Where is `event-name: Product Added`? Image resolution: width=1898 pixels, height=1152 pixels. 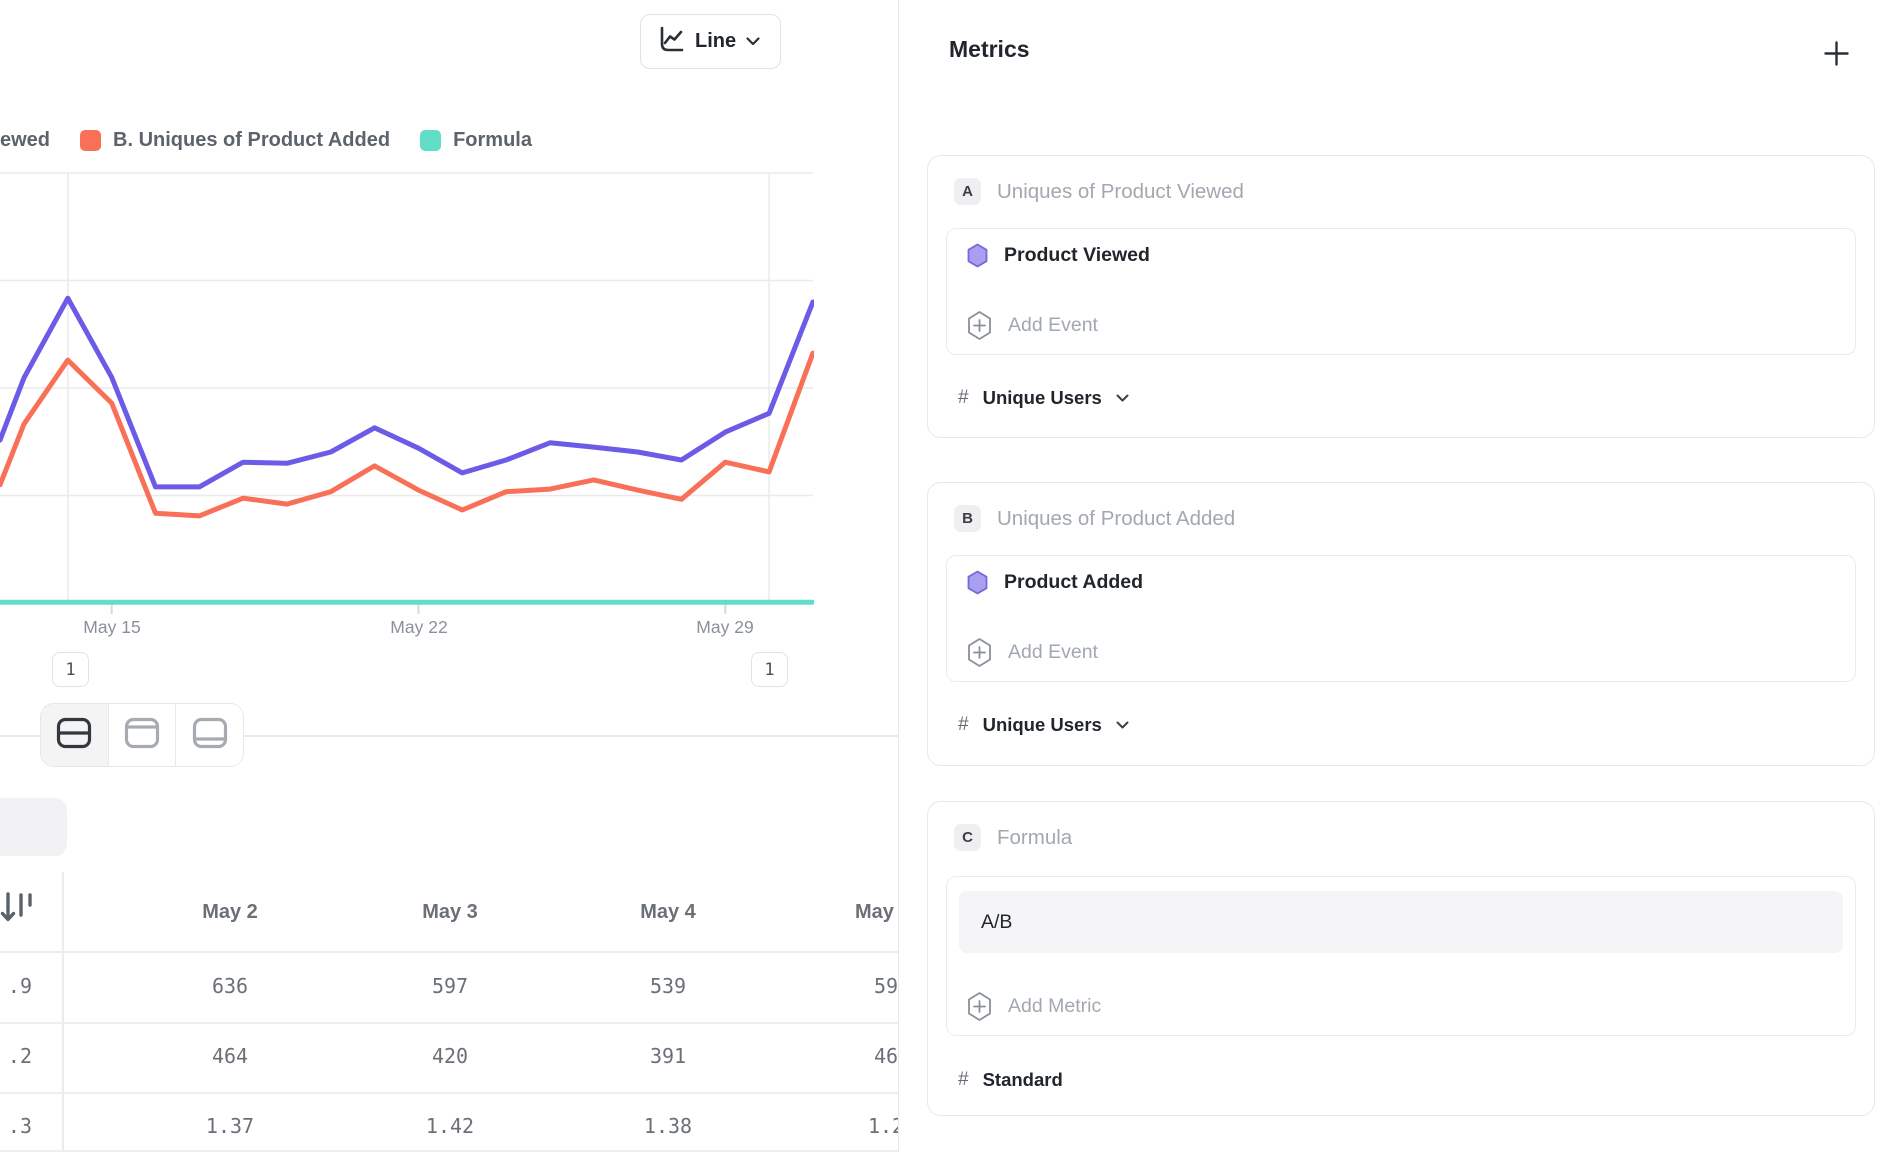
event-name: Product Added is located at coordinates (1074, 581).